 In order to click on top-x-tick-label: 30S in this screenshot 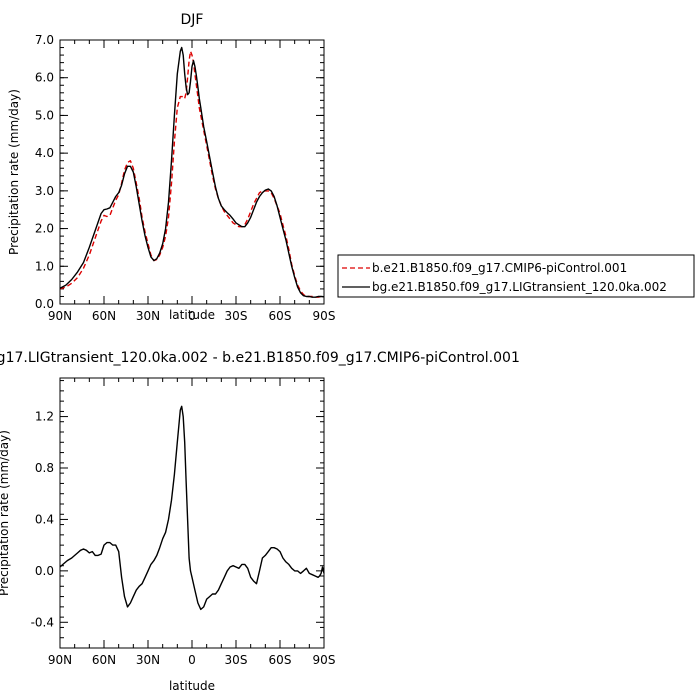, I will do `click(236, 316)`.